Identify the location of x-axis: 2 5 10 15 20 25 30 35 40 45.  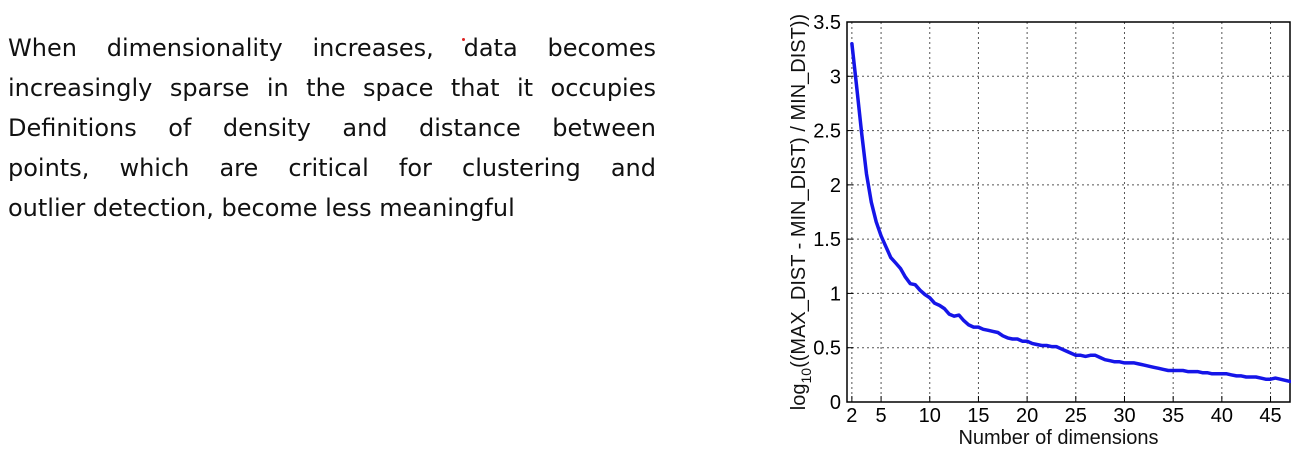
(1064, 411).